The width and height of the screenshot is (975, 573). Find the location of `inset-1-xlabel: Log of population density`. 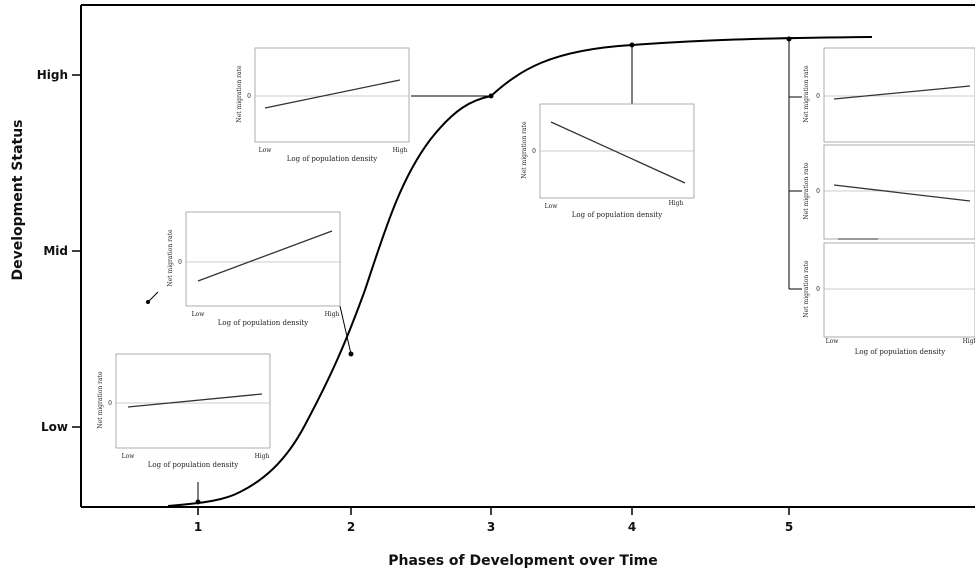

inset-1-xlabel: Log of population density is located at coordinates (193, 465).